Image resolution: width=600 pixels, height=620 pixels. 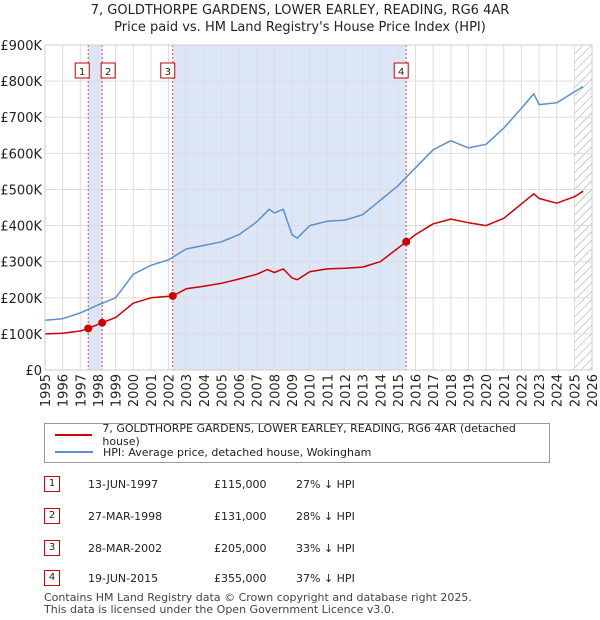 What do you see at coordinates (117, 390) in the screenshot?
I see `x-tick-label: 1999` at bounding box center [117, 390].